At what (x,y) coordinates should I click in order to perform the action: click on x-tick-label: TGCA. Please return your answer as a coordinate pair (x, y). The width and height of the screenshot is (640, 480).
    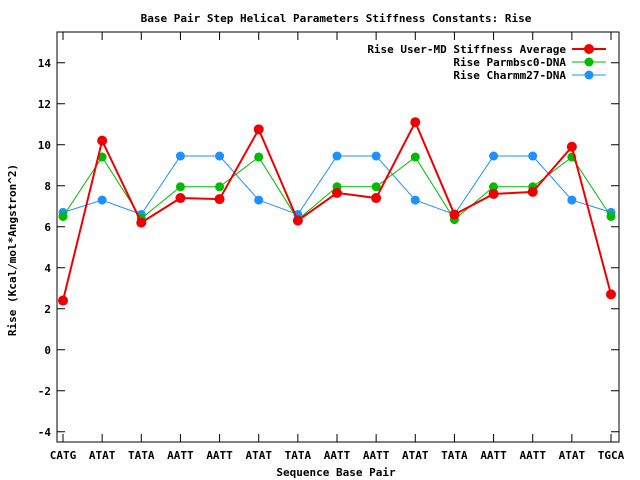
    Looking at the image, I should click on (611, 455).